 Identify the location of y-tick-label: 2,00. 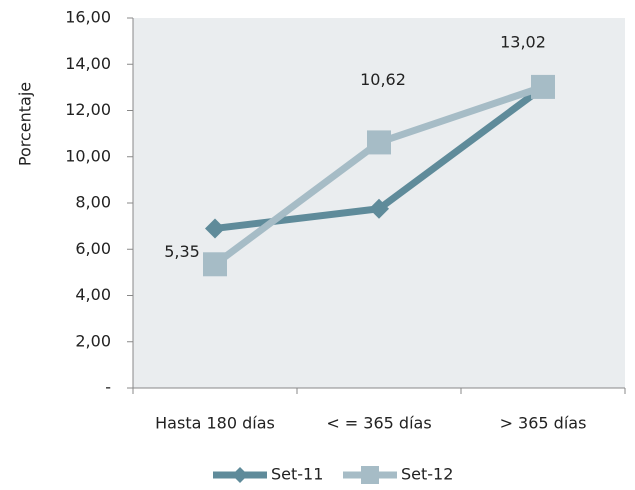
(93, 340).